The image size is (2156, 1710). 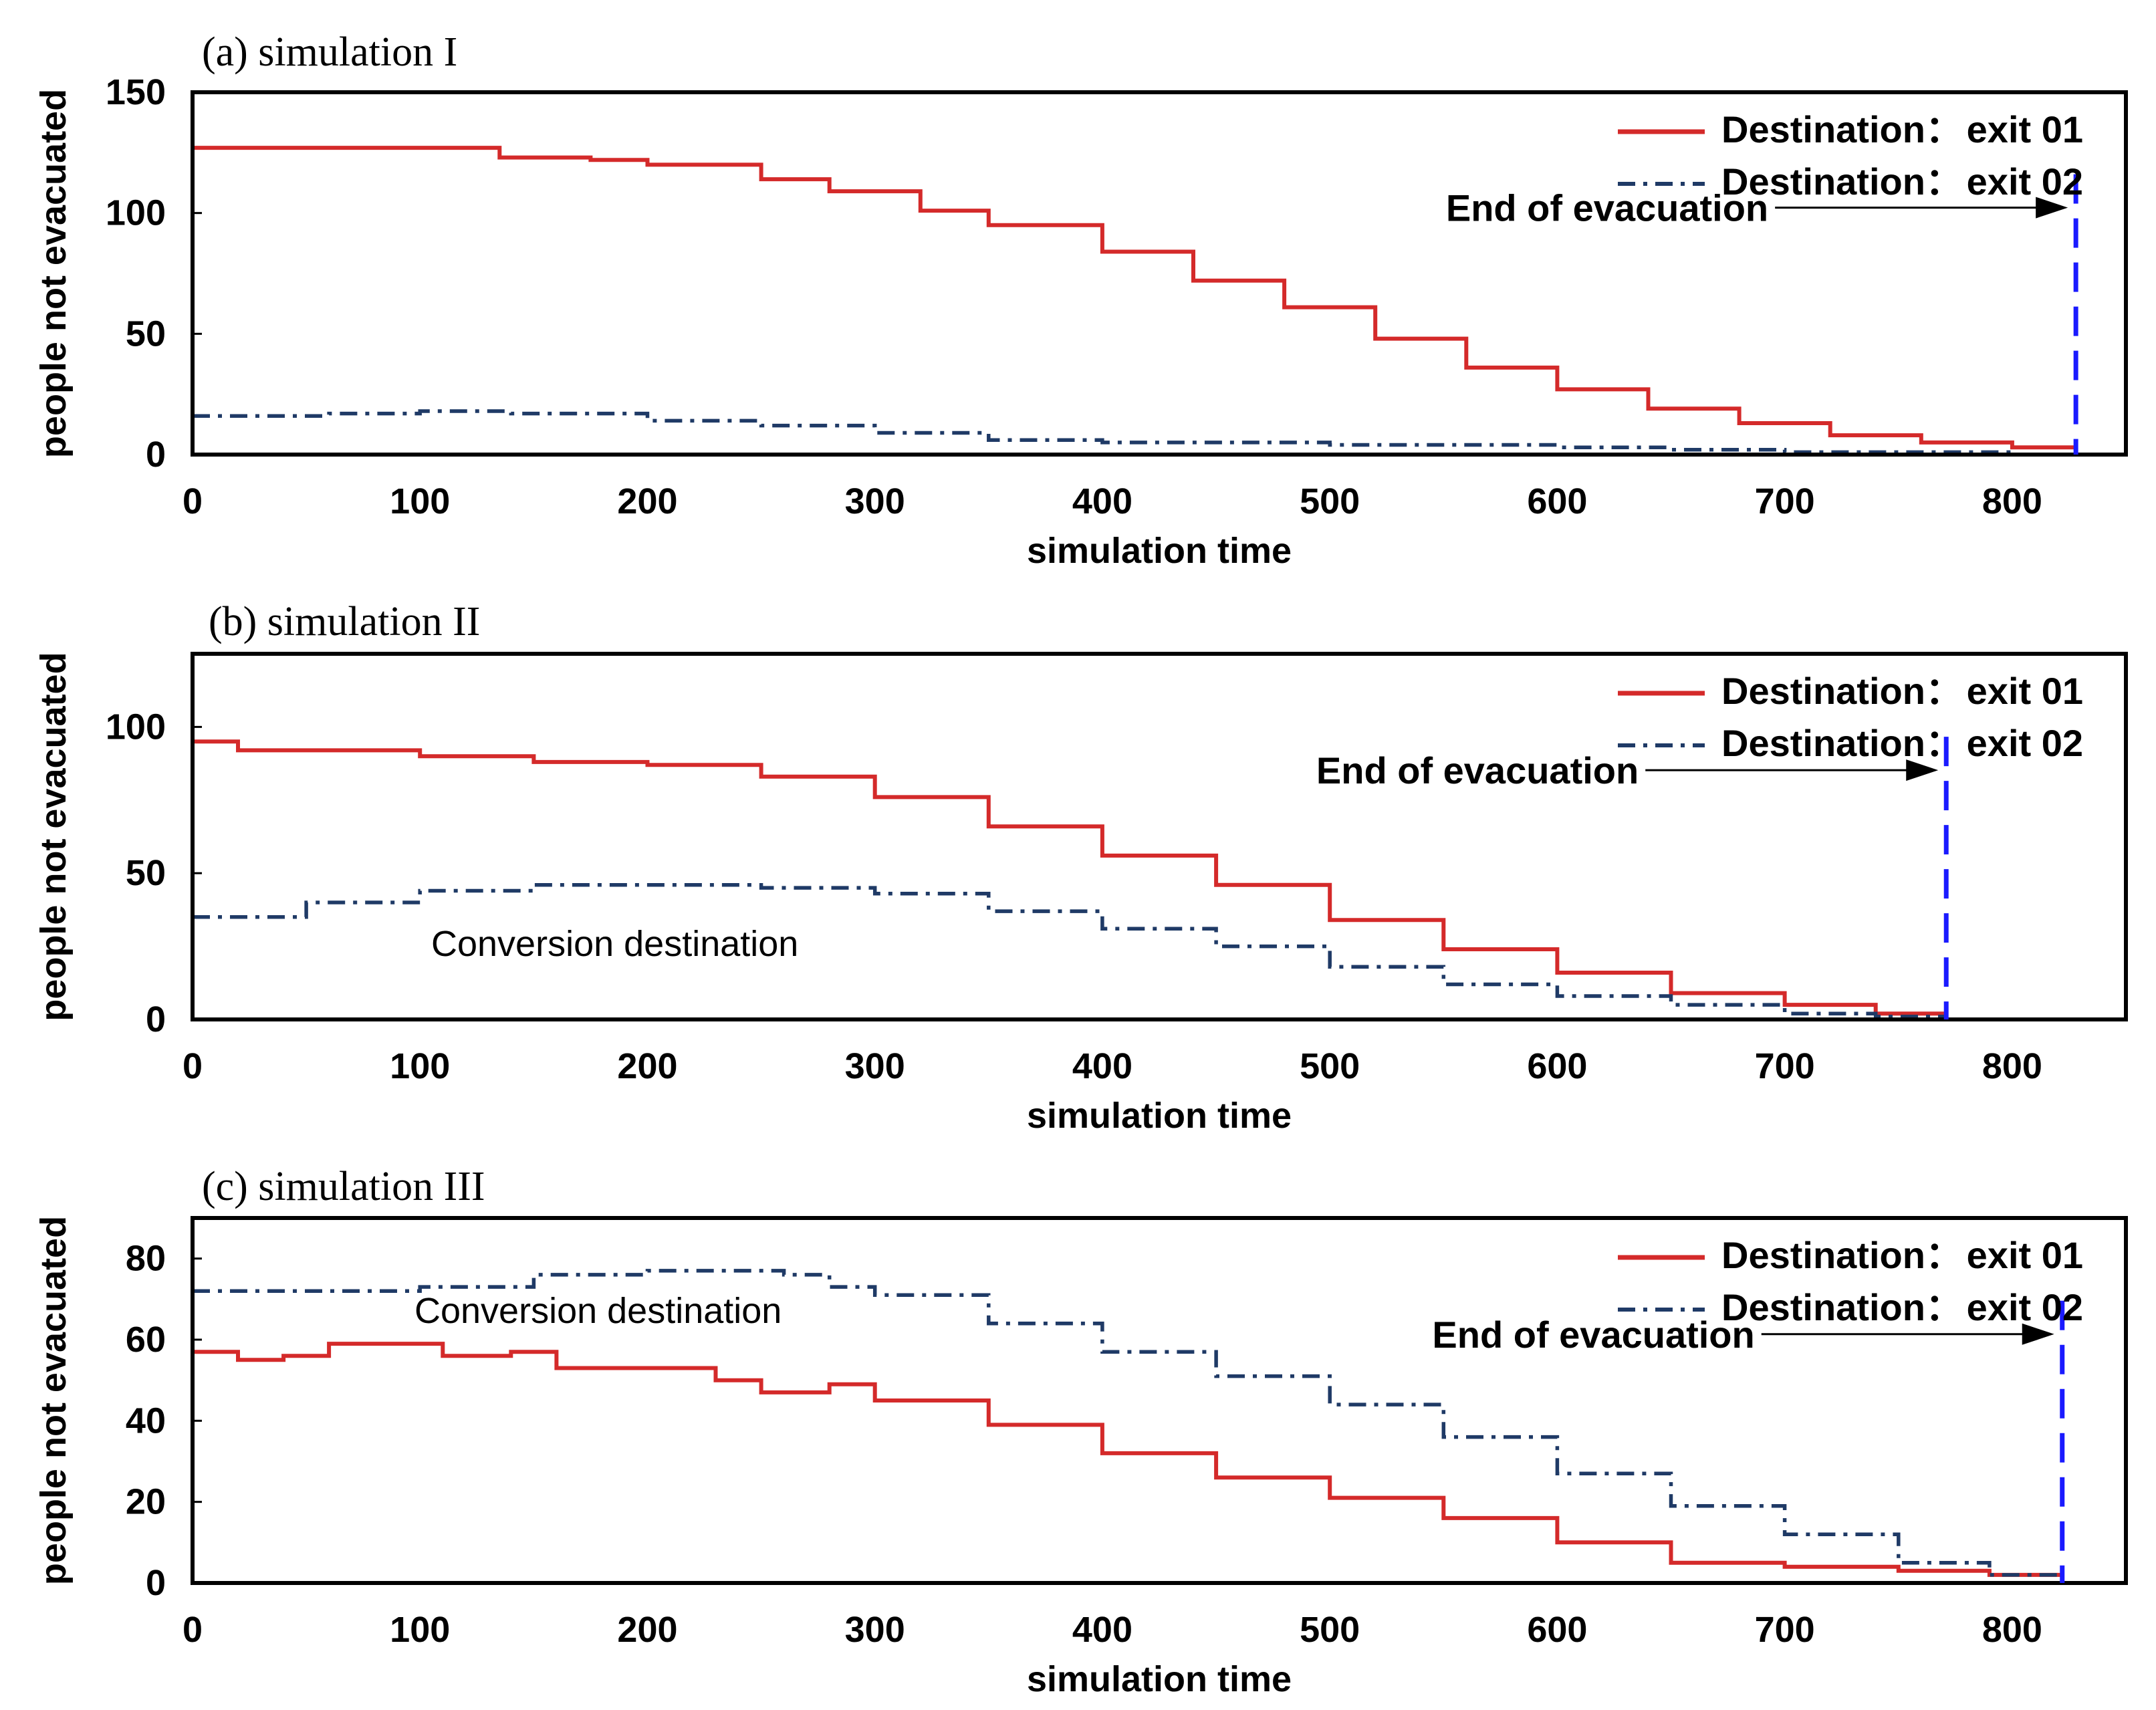 I want to click on y-tick-label: 80, so click(x=146, y=1259).